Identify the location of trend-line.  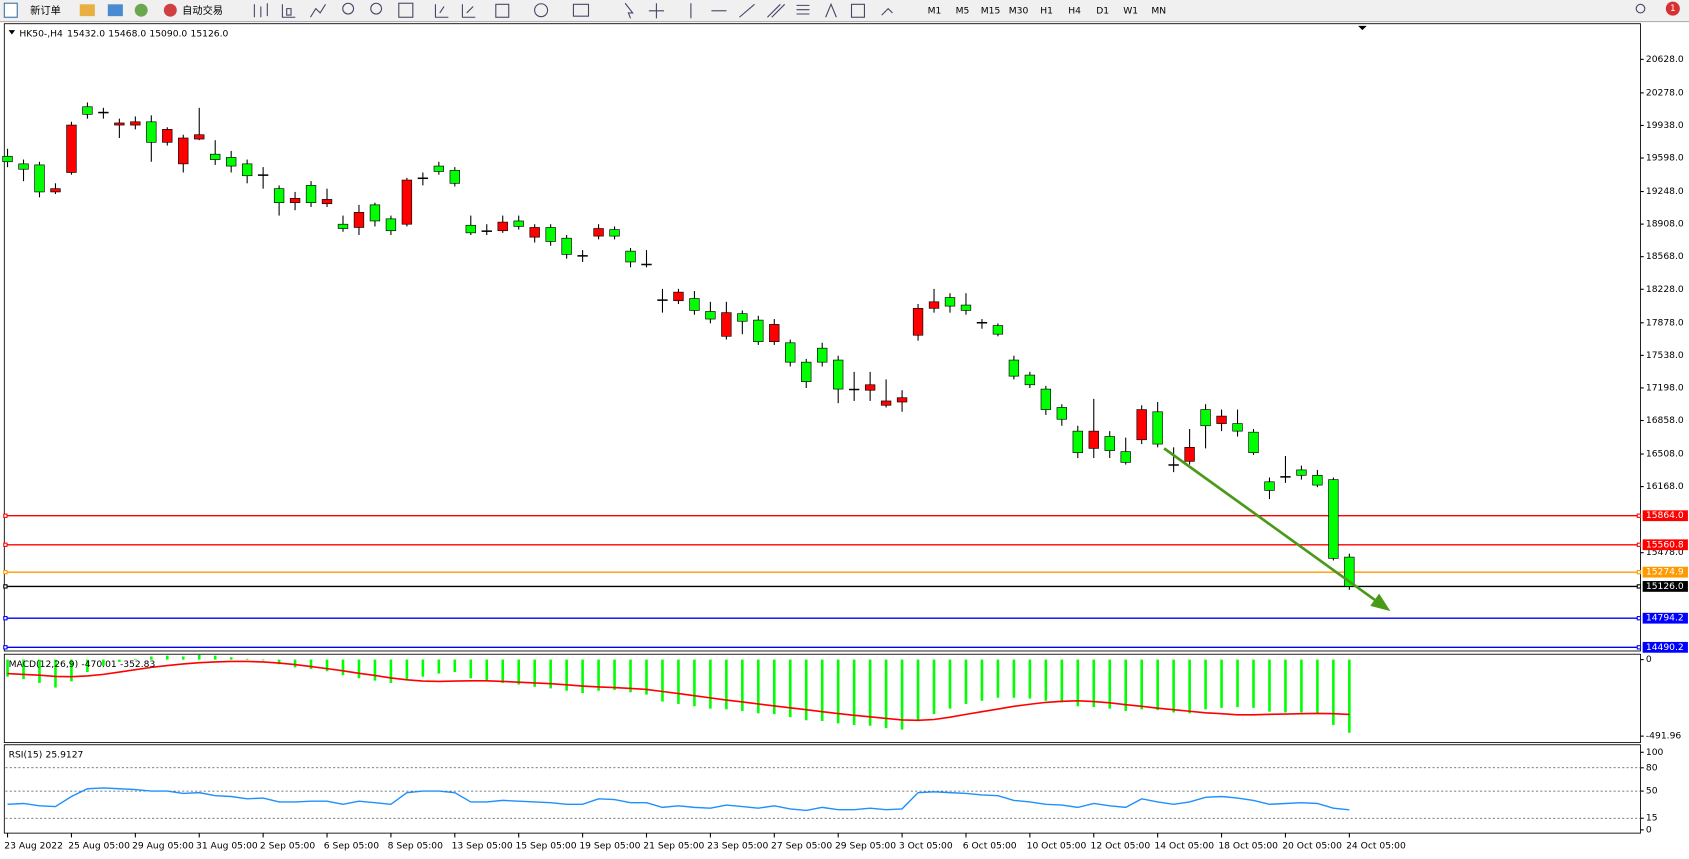
(1269, 524).